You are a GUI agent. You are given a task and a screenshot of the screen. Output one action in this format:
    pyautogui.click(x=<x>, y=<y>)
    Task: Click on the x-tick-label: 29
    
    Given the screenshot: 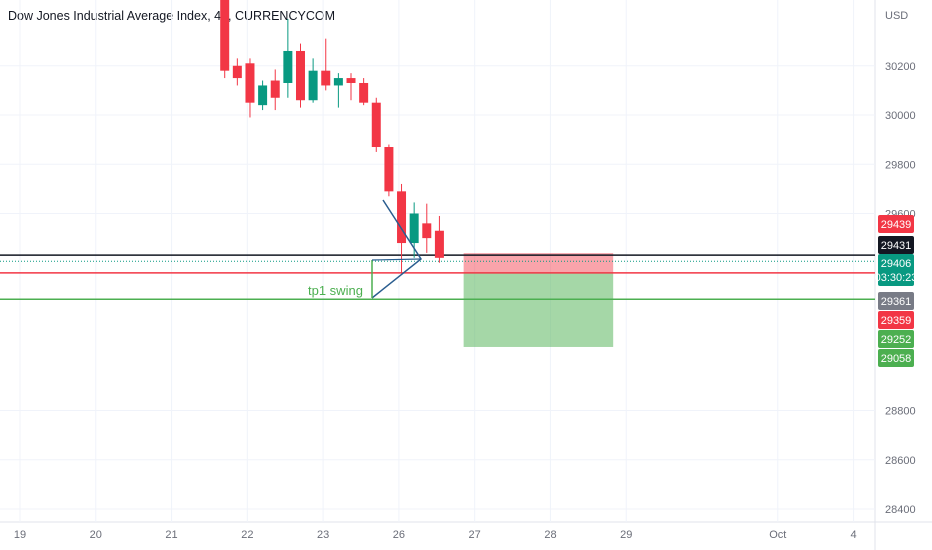 What is the action you would take?
    pyautogui.click(x=626, y=535)
    